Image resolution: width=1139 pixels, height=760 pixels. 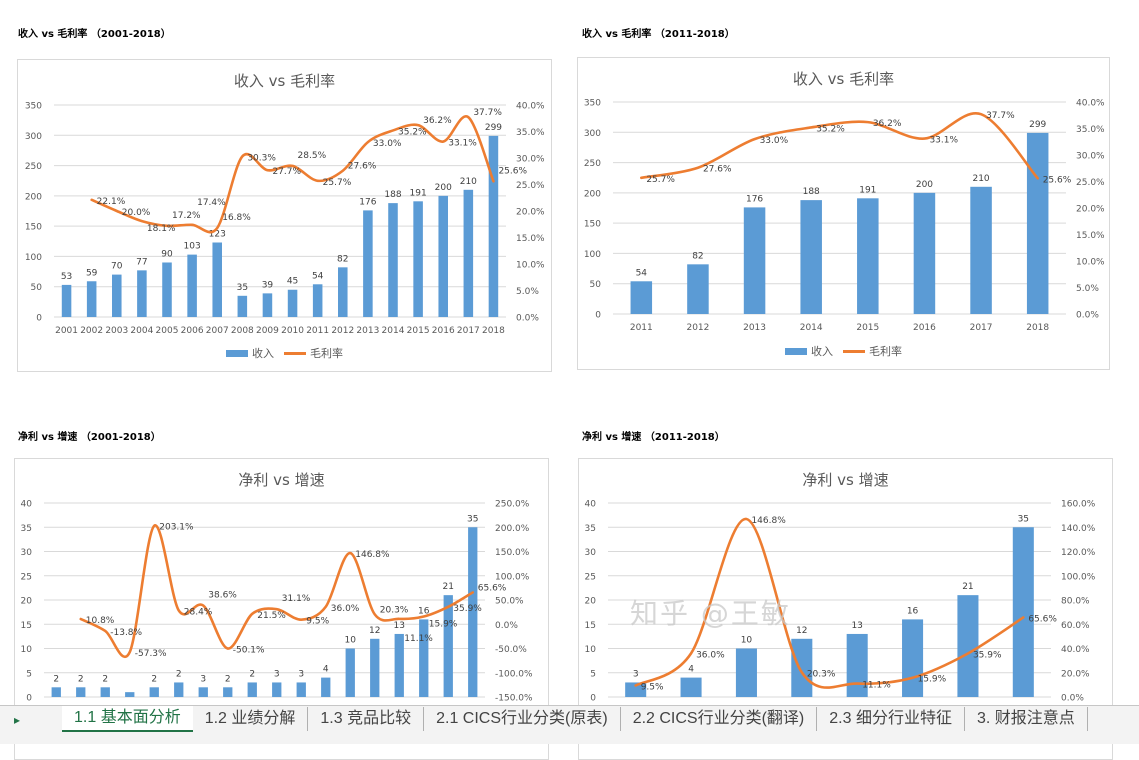 I want to click on x-tick-label: 2012, so click(x=342, y=331).